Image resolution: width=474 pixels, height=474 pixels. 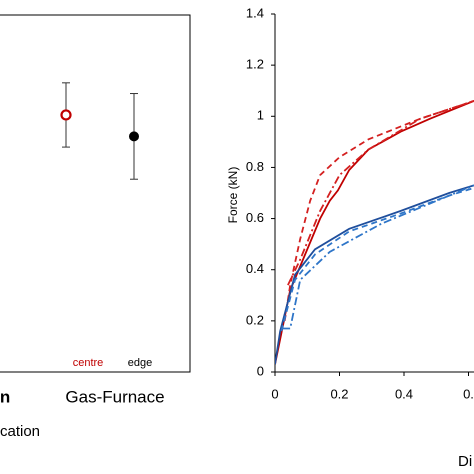 I want to click on y-axis-label: Force (kN), so click(x=233, y=195).